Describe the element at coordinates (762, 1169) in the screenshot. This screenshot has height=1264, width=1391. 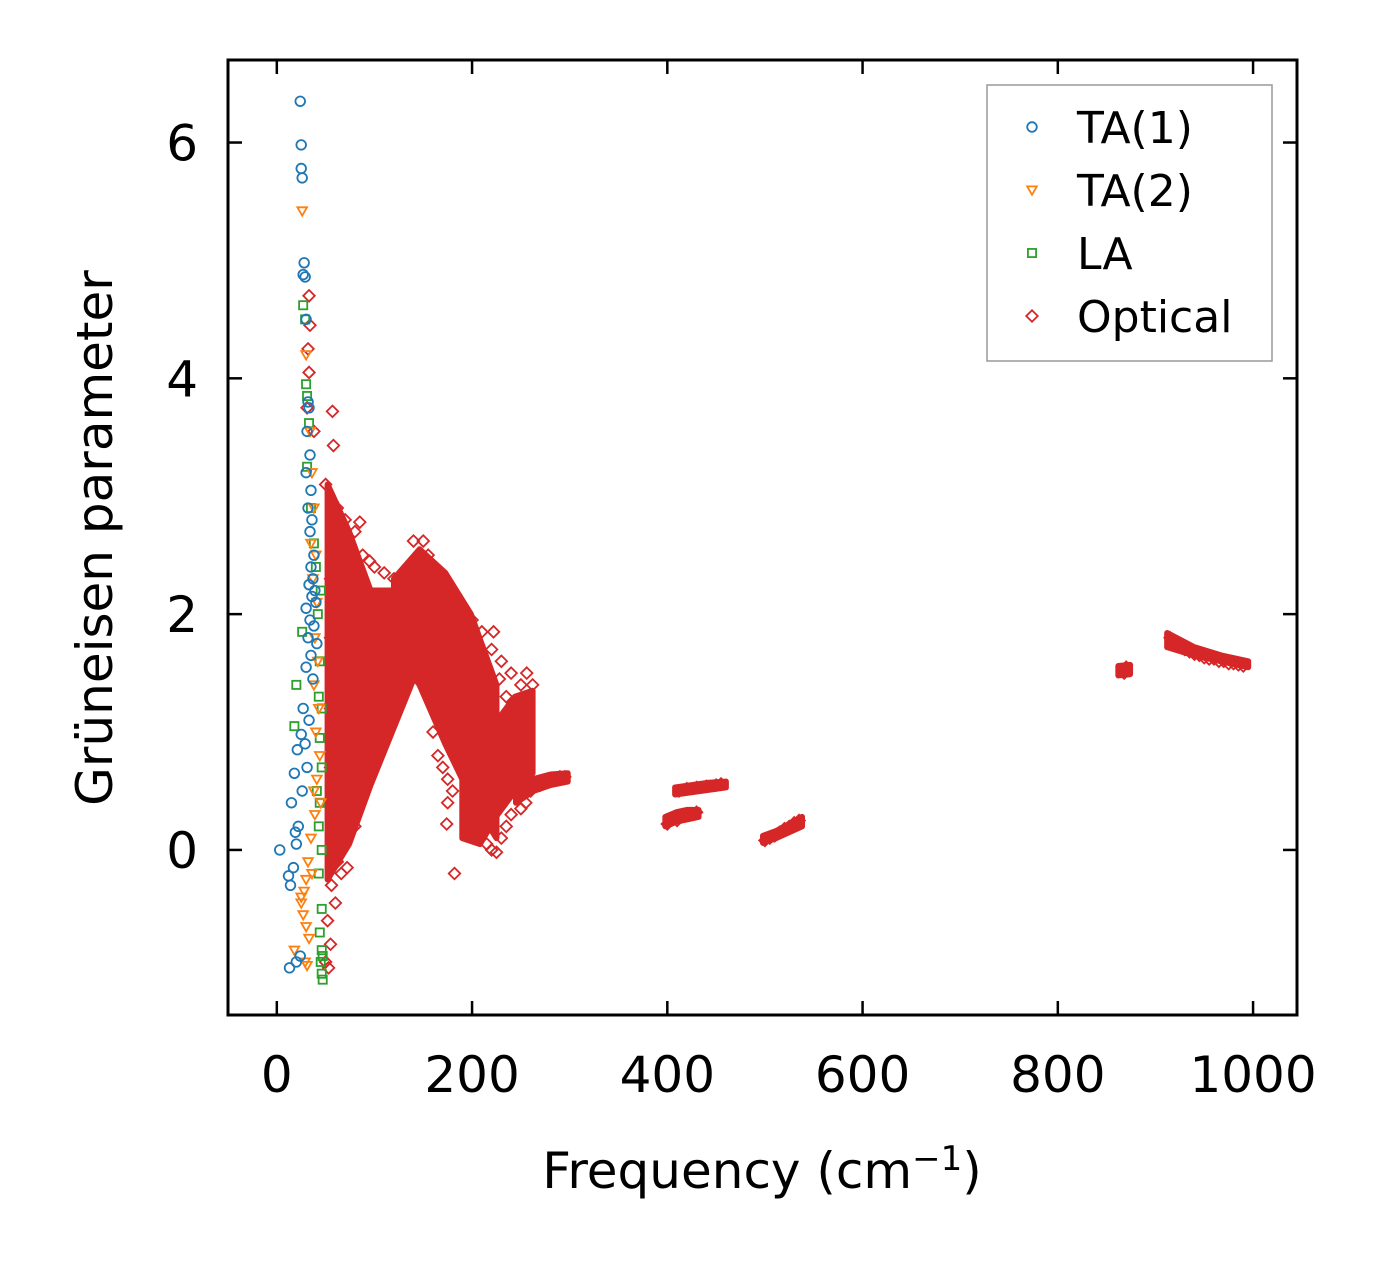
I see `x-axis-label: Frequency (cm−1)` at that location.